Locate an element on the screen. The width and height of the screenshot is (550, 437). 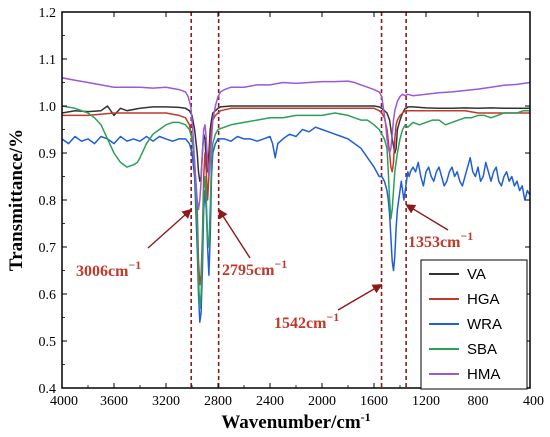
annotation-label-text: 1353cm is located at coordinates (434, 242).